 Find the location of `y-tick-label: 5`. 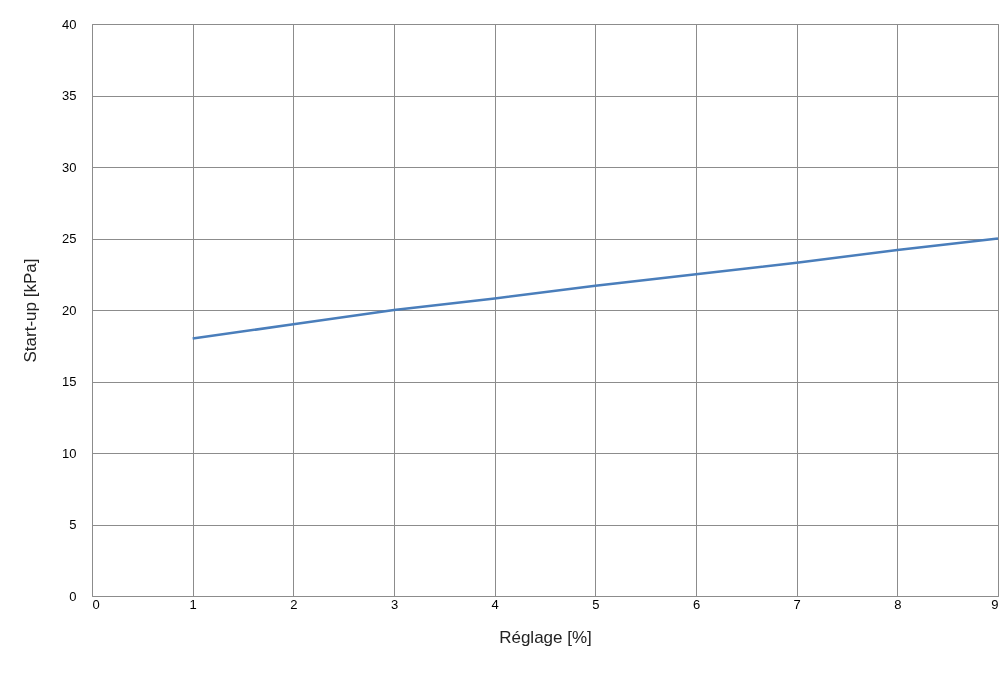

y-tick-label: 5 is located at coordinates (73, 524).